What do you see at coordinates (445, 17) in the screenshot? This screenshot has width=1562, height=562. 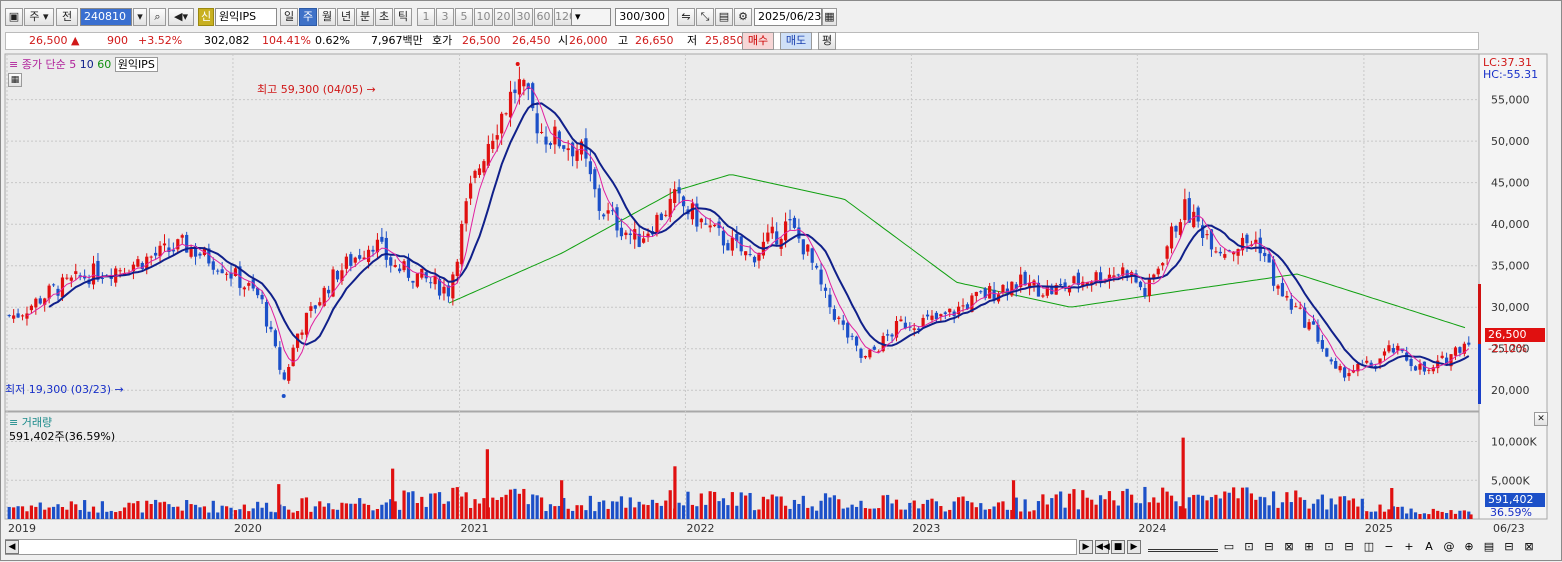 I see `interval-3: 3` at bounding box center [445, 17].